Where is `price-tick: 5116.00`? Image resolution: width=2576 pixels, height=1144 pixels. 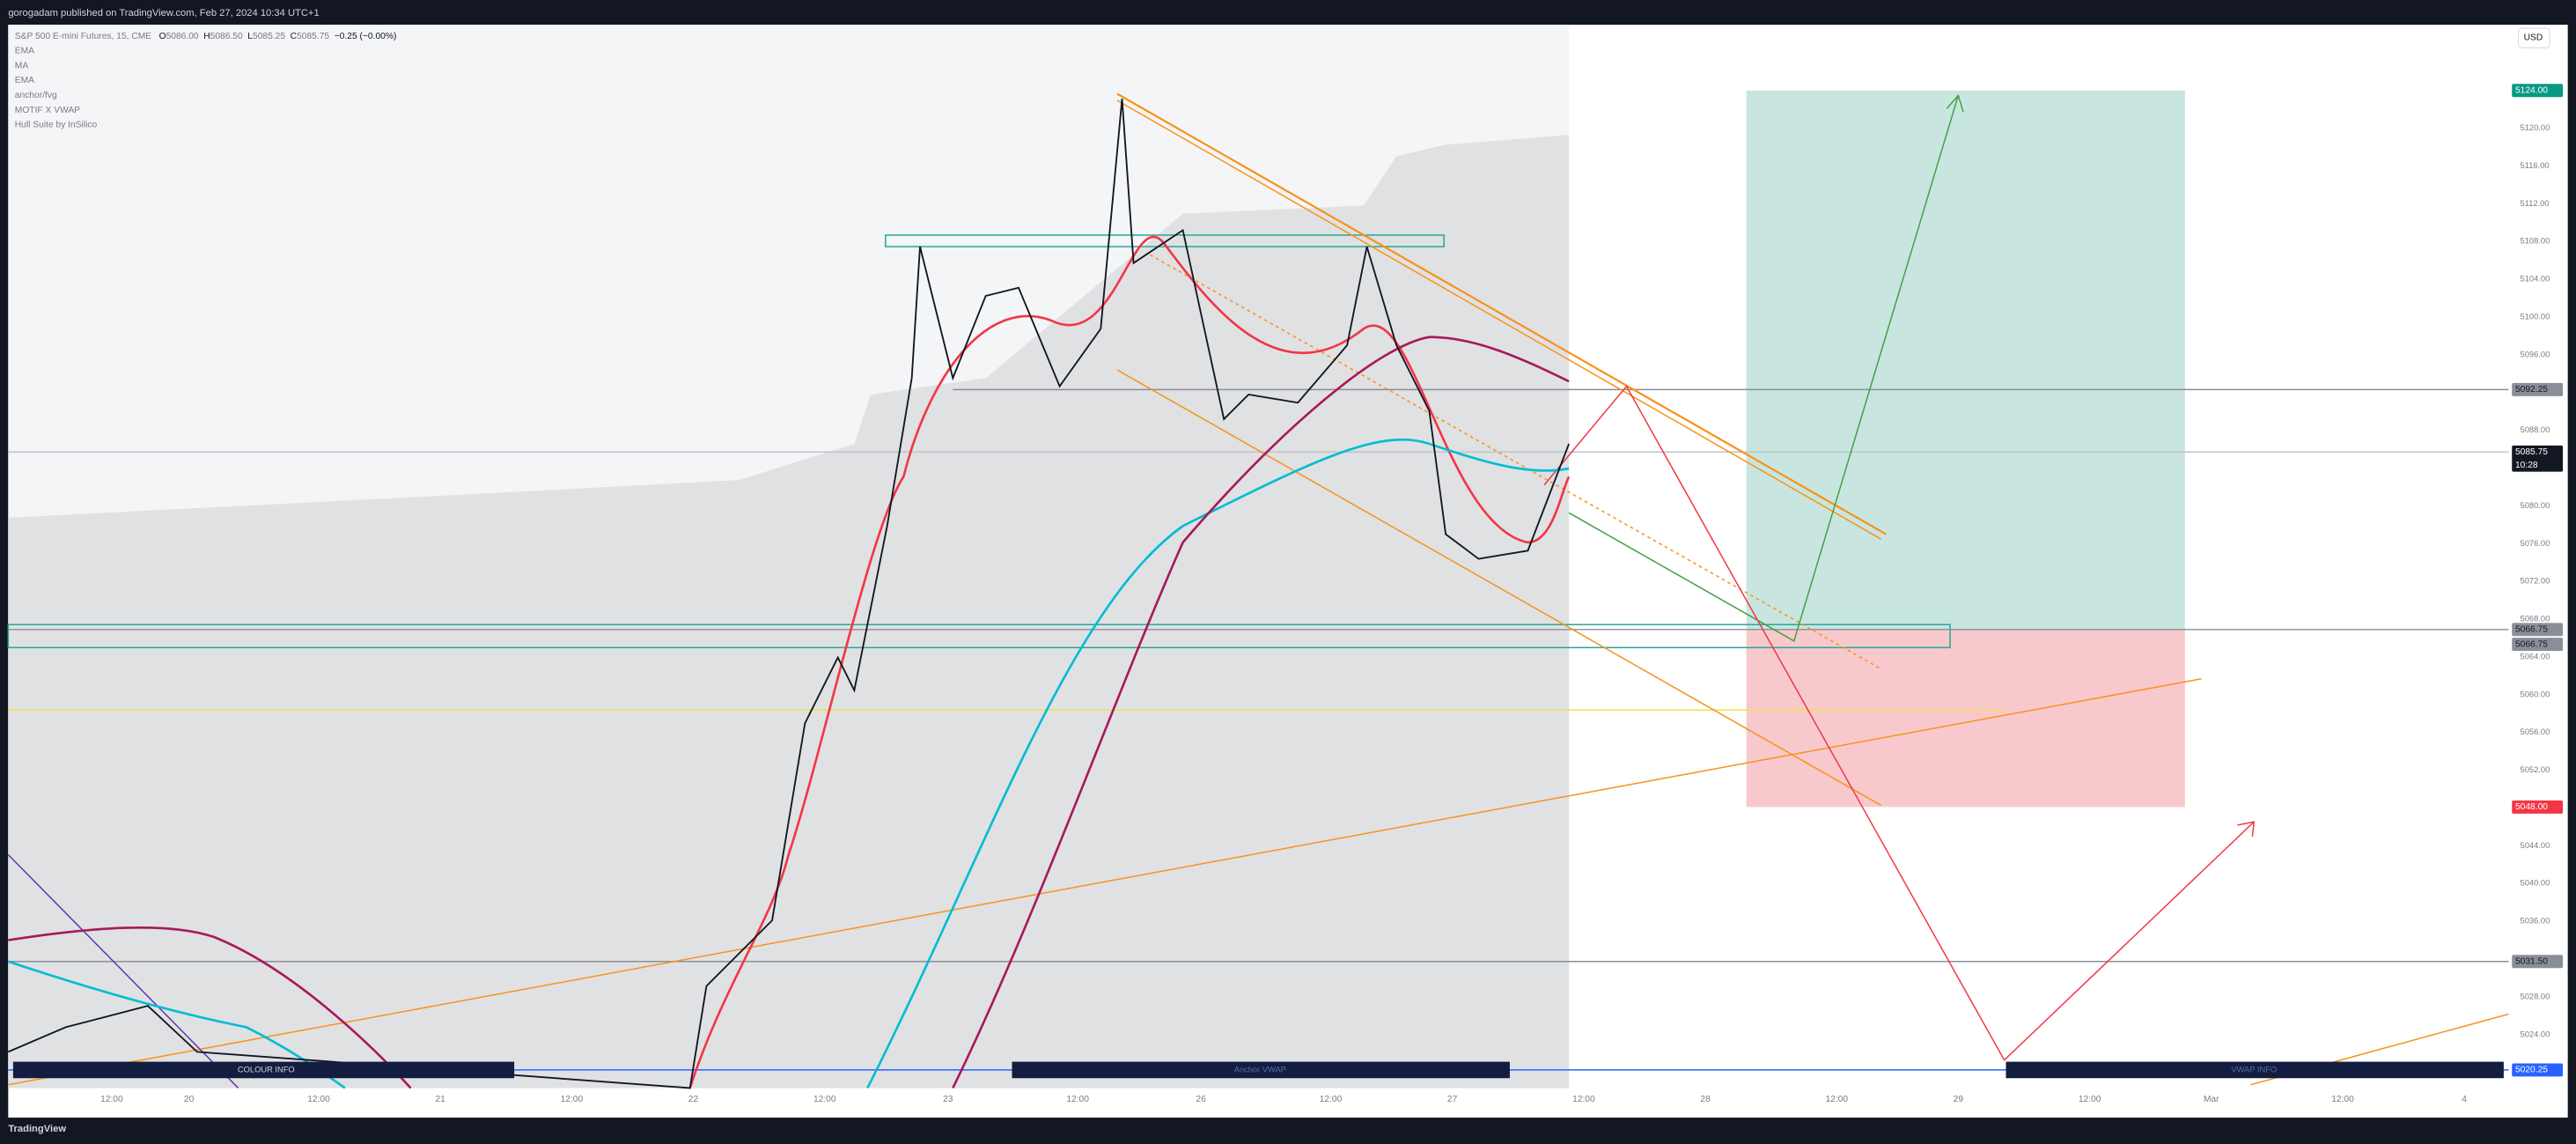
price-tick: 5116.00 is located at coordinates (2536, 165).